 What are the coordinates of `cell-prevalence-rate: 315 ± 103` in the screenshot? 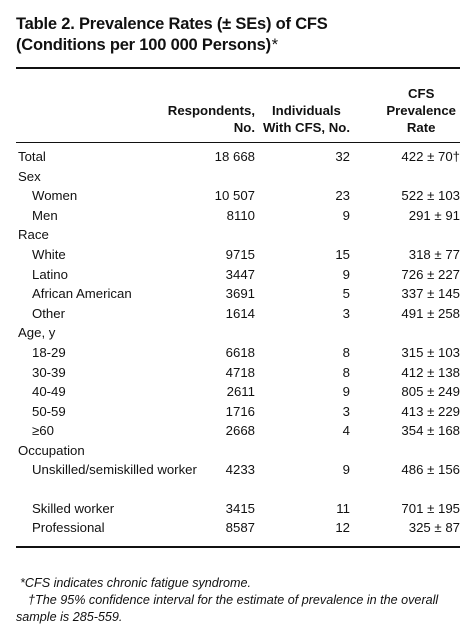 It's located at (430, 352).